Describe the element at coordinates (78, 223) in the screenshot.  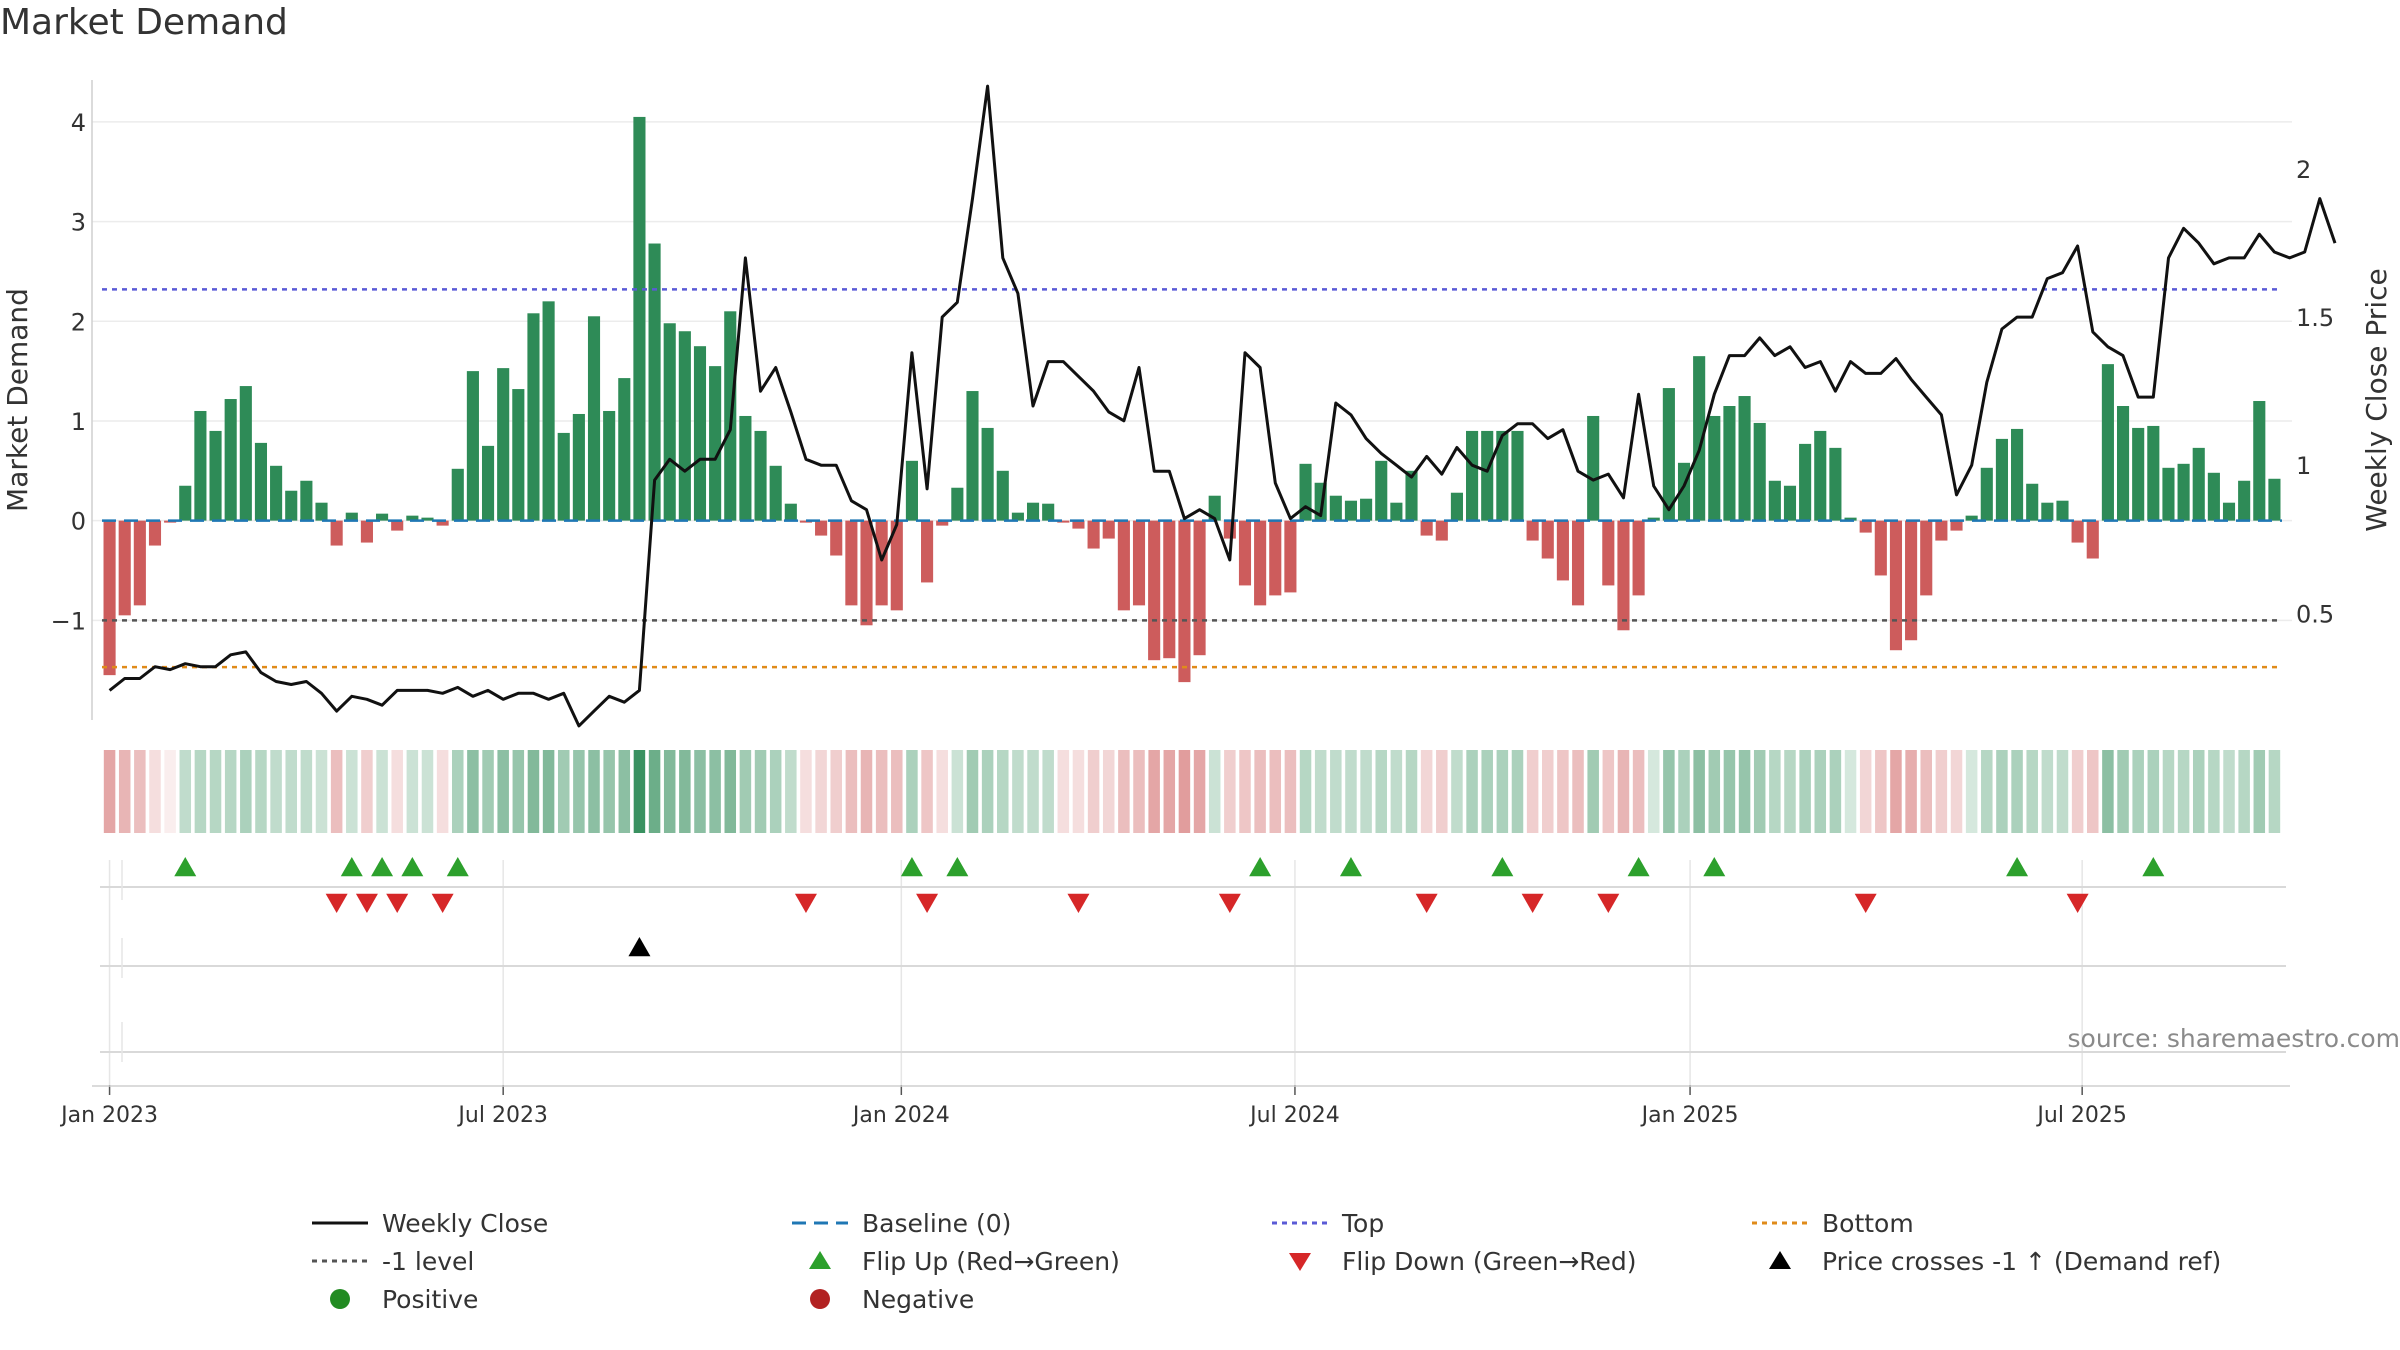
I see `y-tick-label-left: 3` at that location.